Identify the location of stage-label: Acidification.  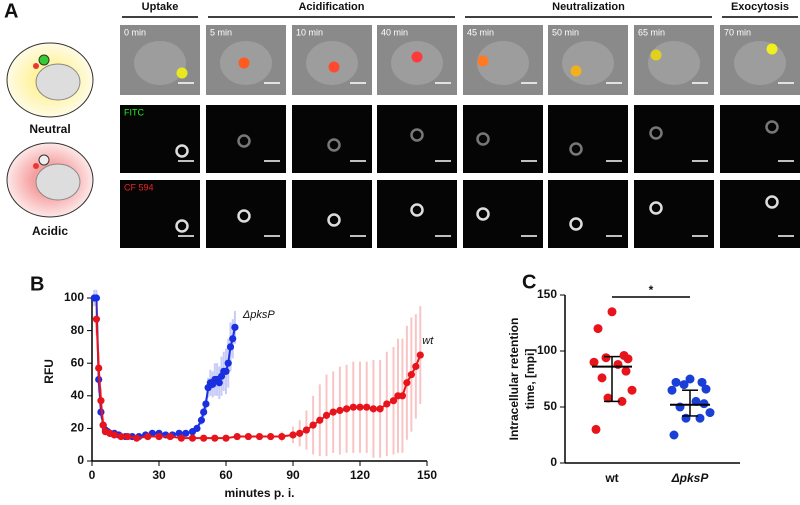
(331, 7).